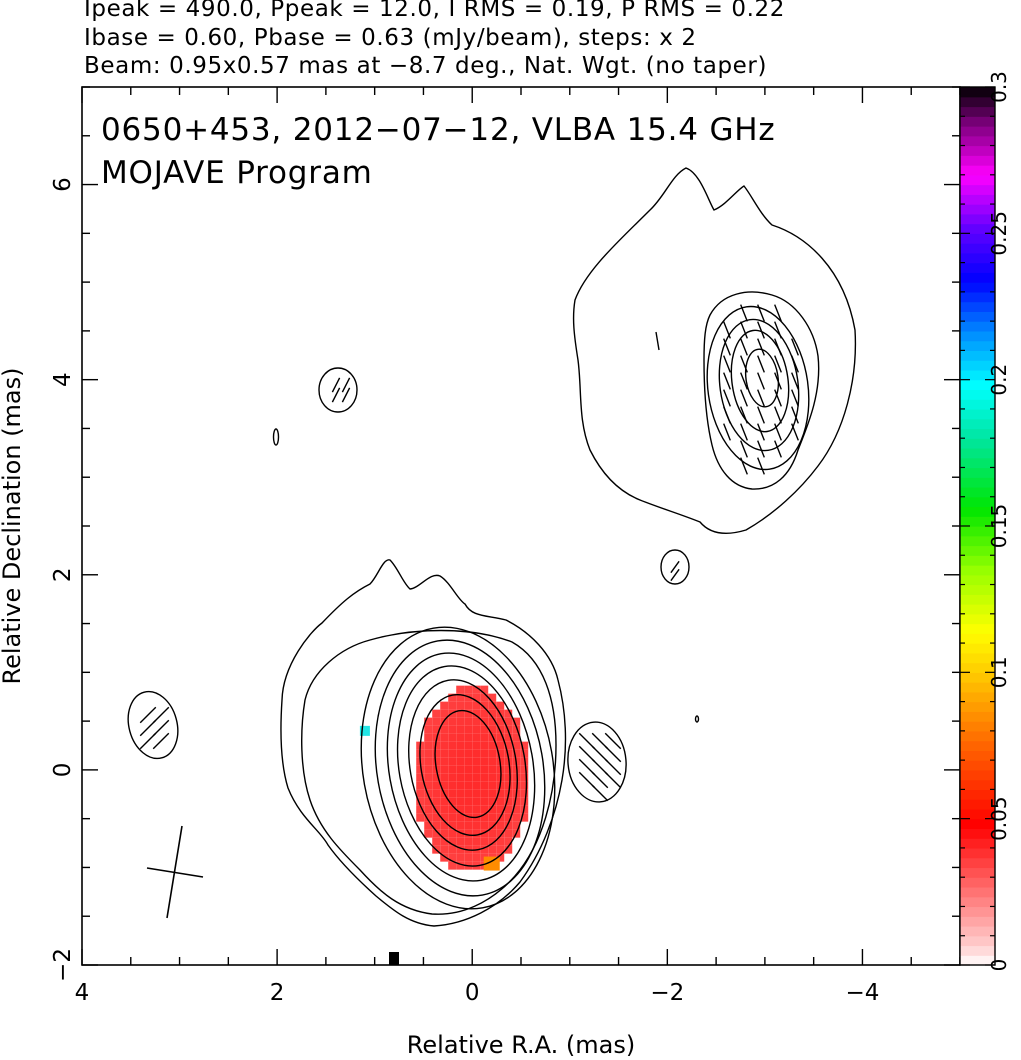  What do you see at coordinates (521, 1045) in the screenshot?
I see `x-axis-title: Relative R.A. (mas)` at bounding box center [521, 1045].